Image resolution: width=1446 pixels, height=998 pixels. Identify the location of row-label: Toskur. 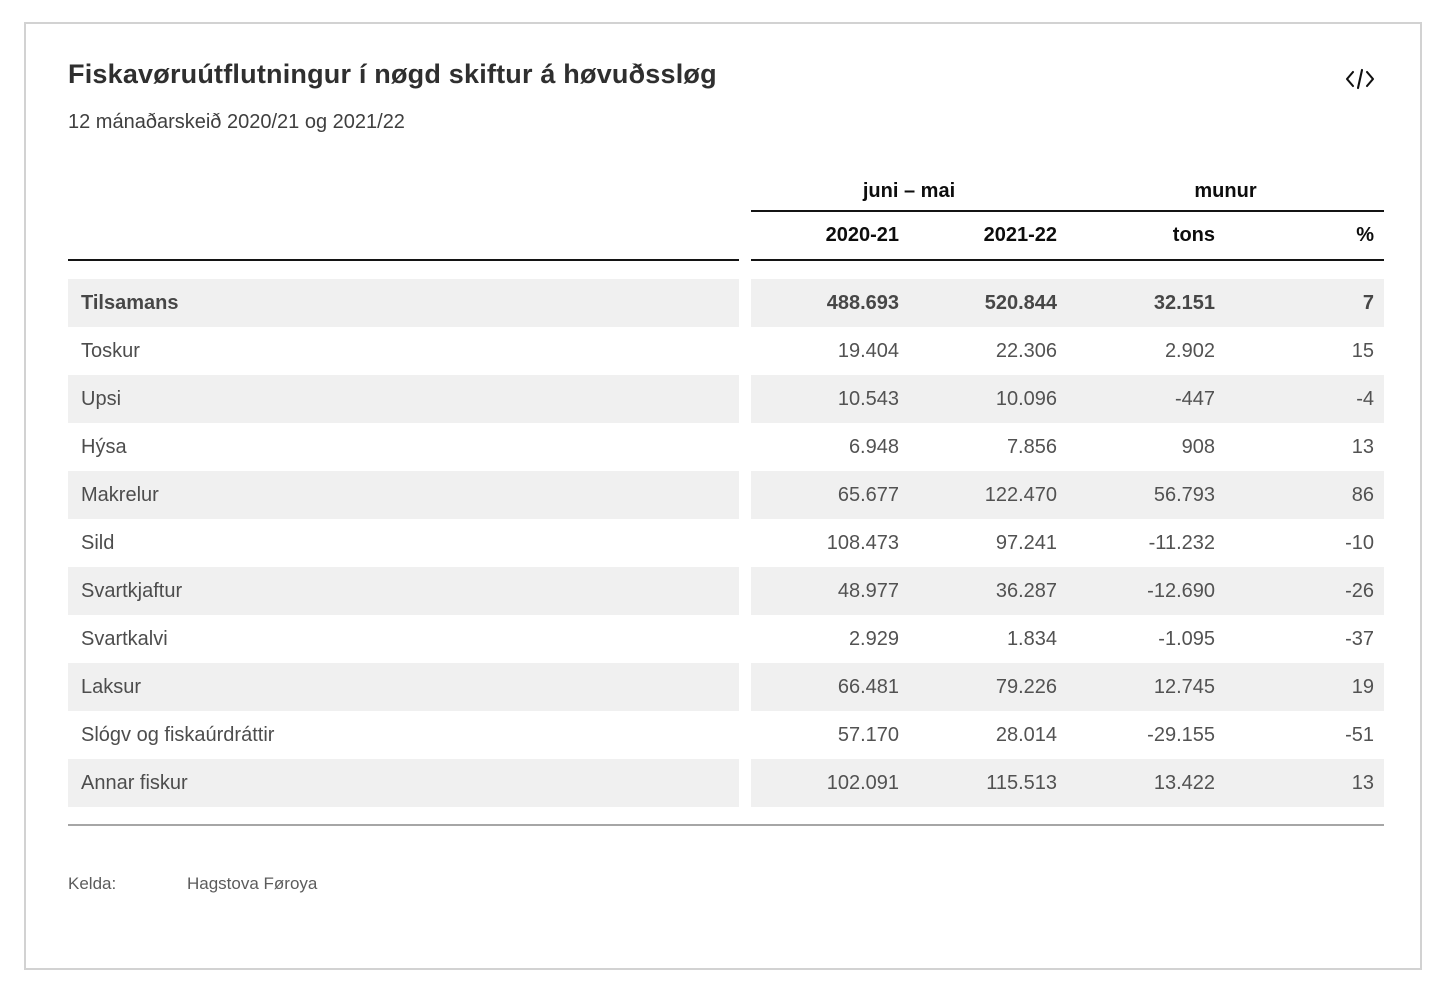
(110, 350).